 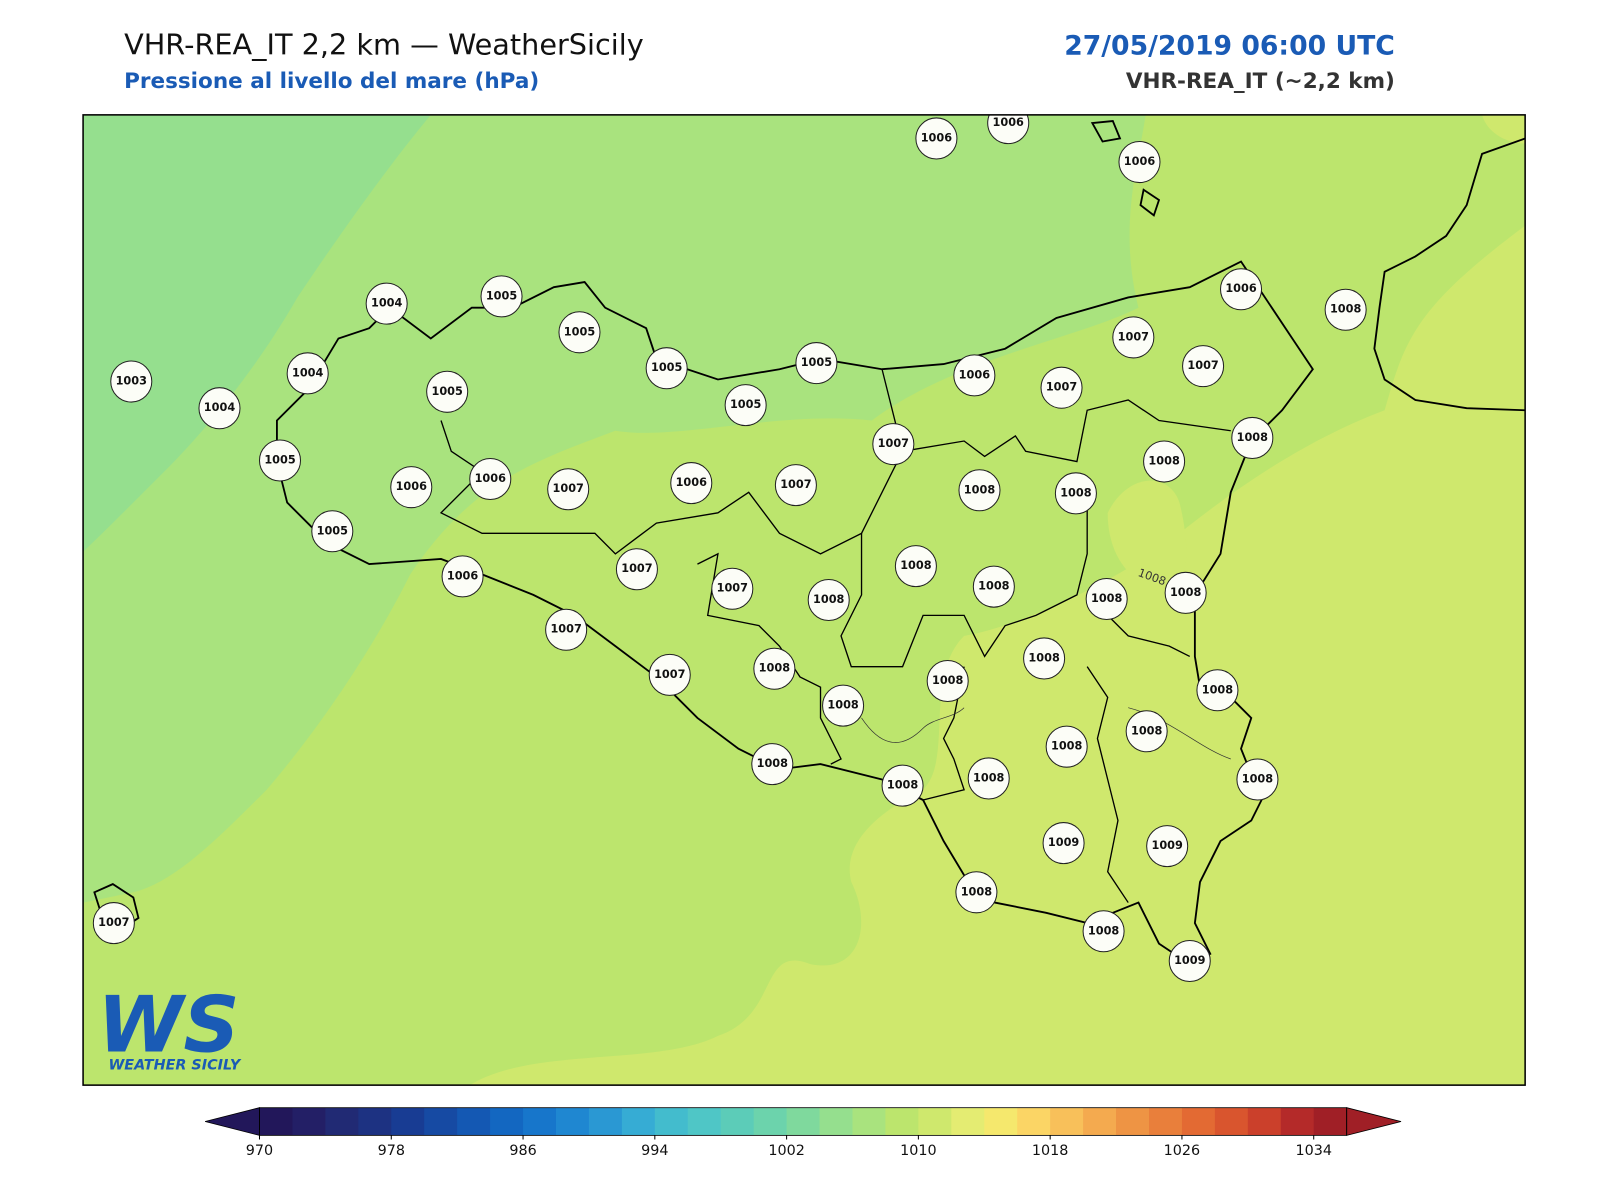 I want to click on colorbar-tick-label: 1034, so click(x=1313, y=1151).